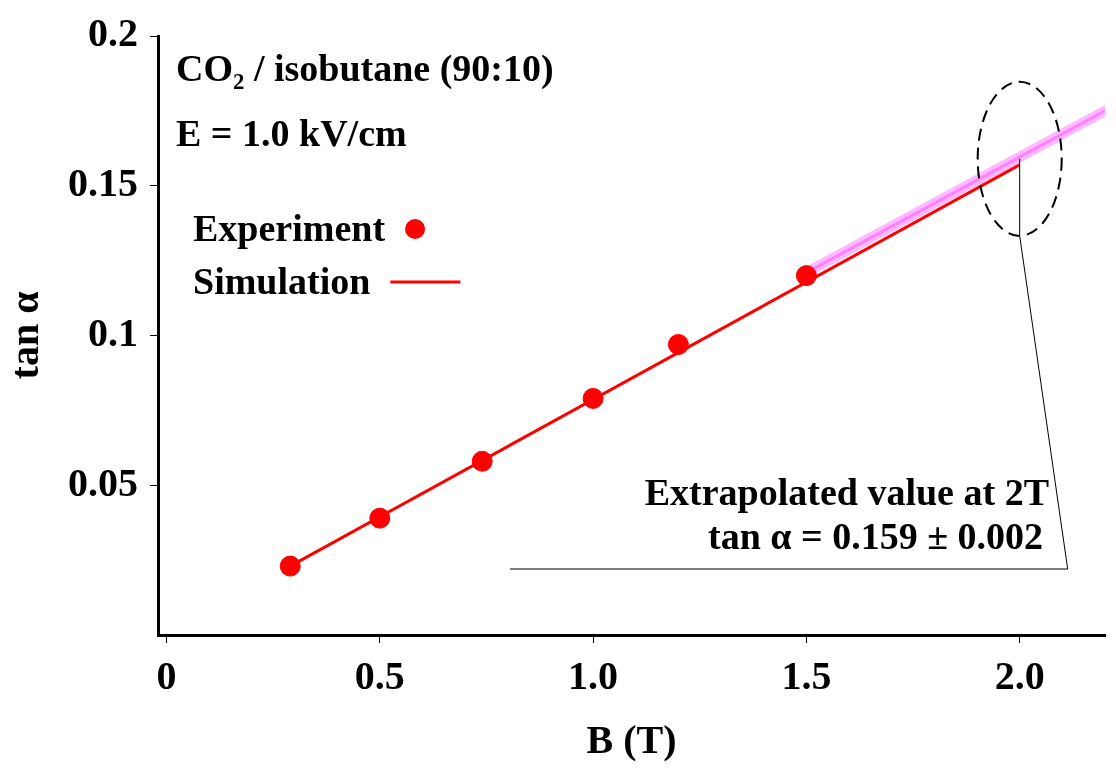 This screenshot has height=771, width=1116. What do you see at coordinates (103, 482) in the screenshot?
I see `y-tick-label: 0.05` at bounding box center [103, 482].